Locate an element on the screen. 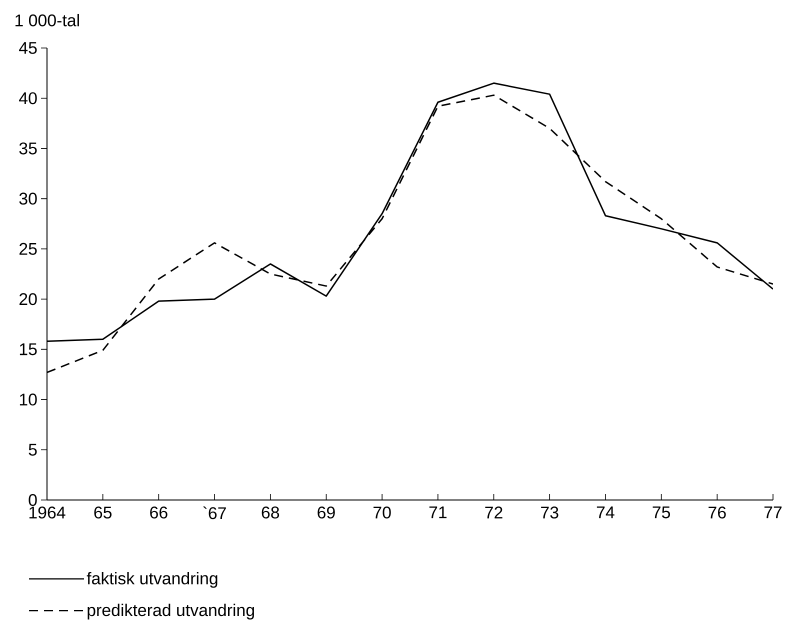  x-tick-label: 76 is located at coordinates (717, 512).